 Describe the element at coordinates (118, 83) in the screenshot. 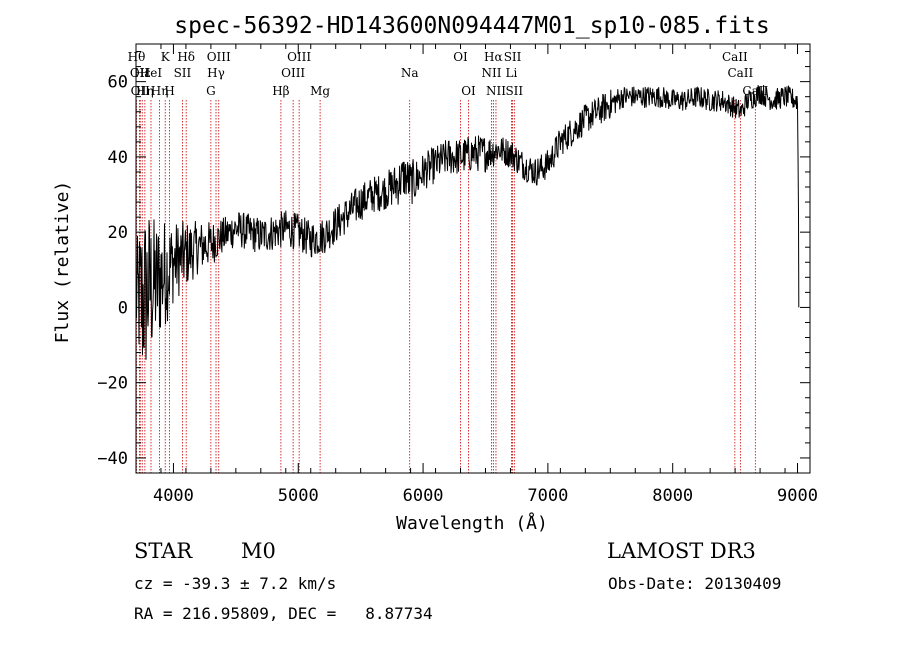

I see `y-tick-label: 60` at that location.